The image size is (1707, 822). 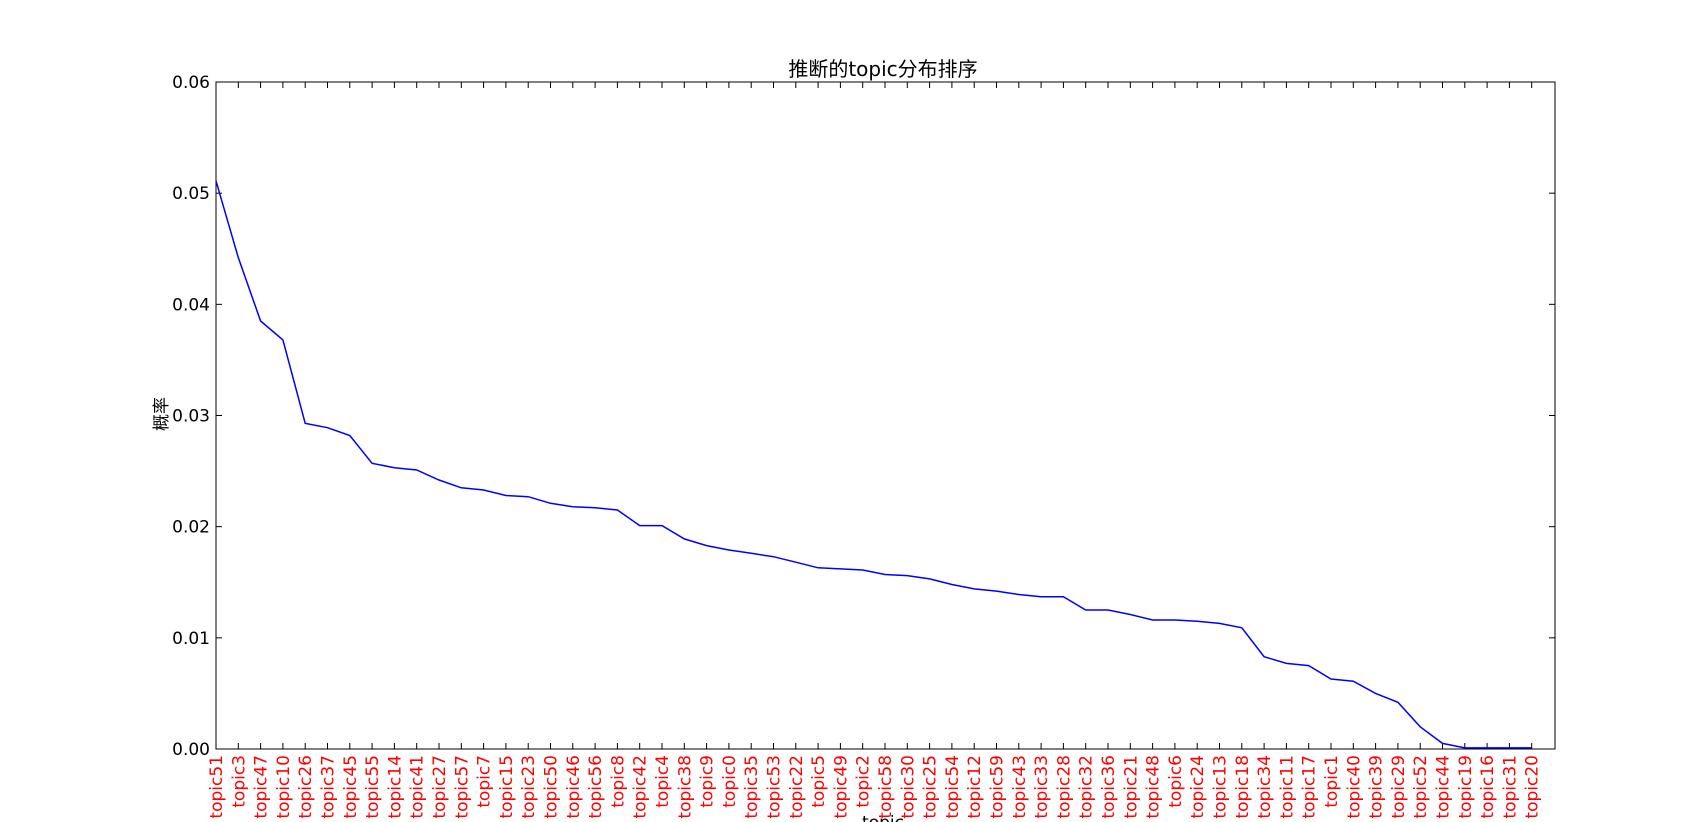 What do you see at coordinates (191, 194) in the screenshot?
I see `y-tick-label: 0.05` at bounding box center [191, 194].